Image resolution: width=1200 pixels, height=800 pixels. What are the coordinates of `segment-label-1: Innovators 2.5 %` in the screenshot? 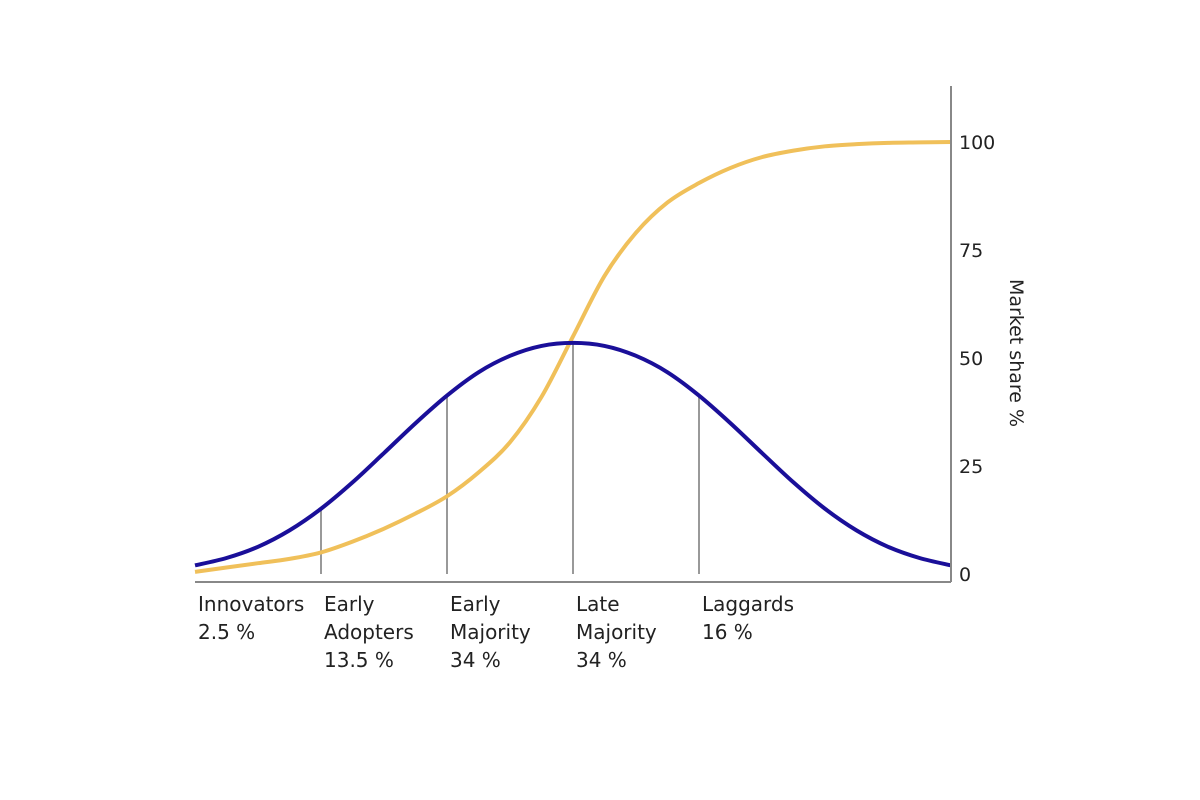 It's located at (251, 618).